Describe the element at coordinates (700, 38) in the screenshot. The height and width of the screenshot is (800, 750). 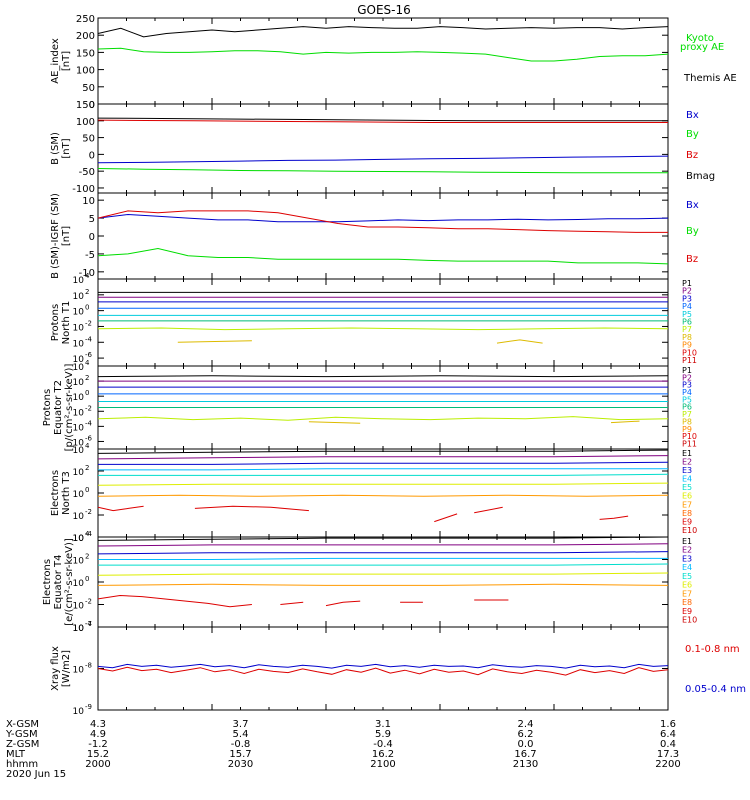
I see `legend-entry: Kyoto` at that location.